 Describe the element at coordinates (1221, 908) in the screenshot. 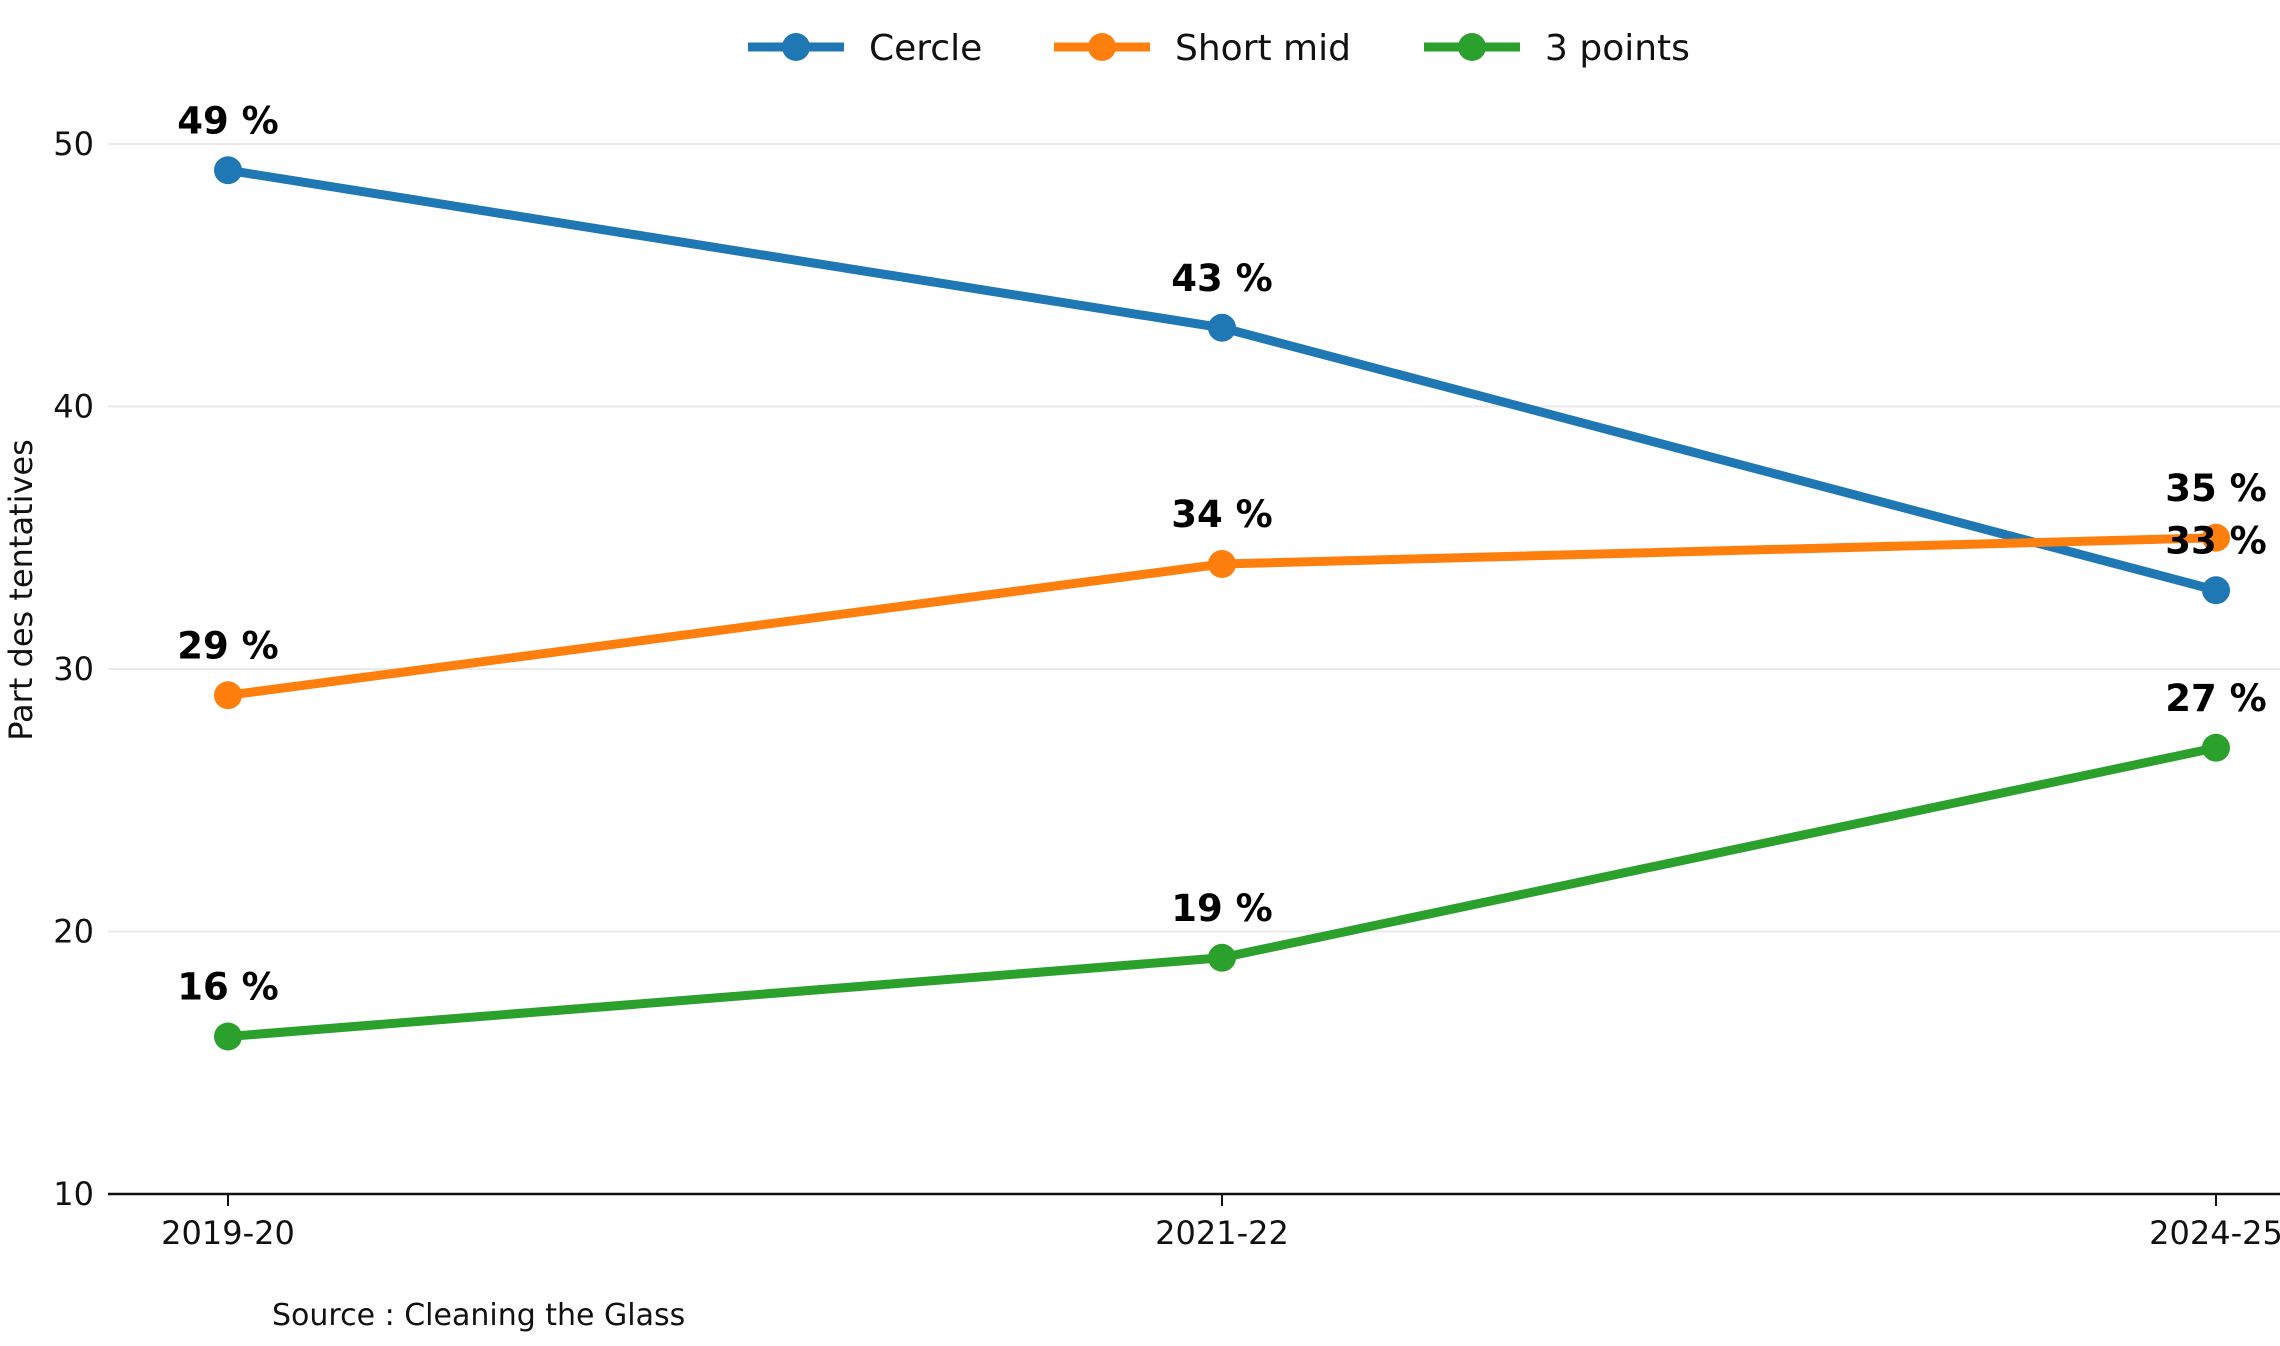

I see `data-label-3-points: 19 %` at that location.